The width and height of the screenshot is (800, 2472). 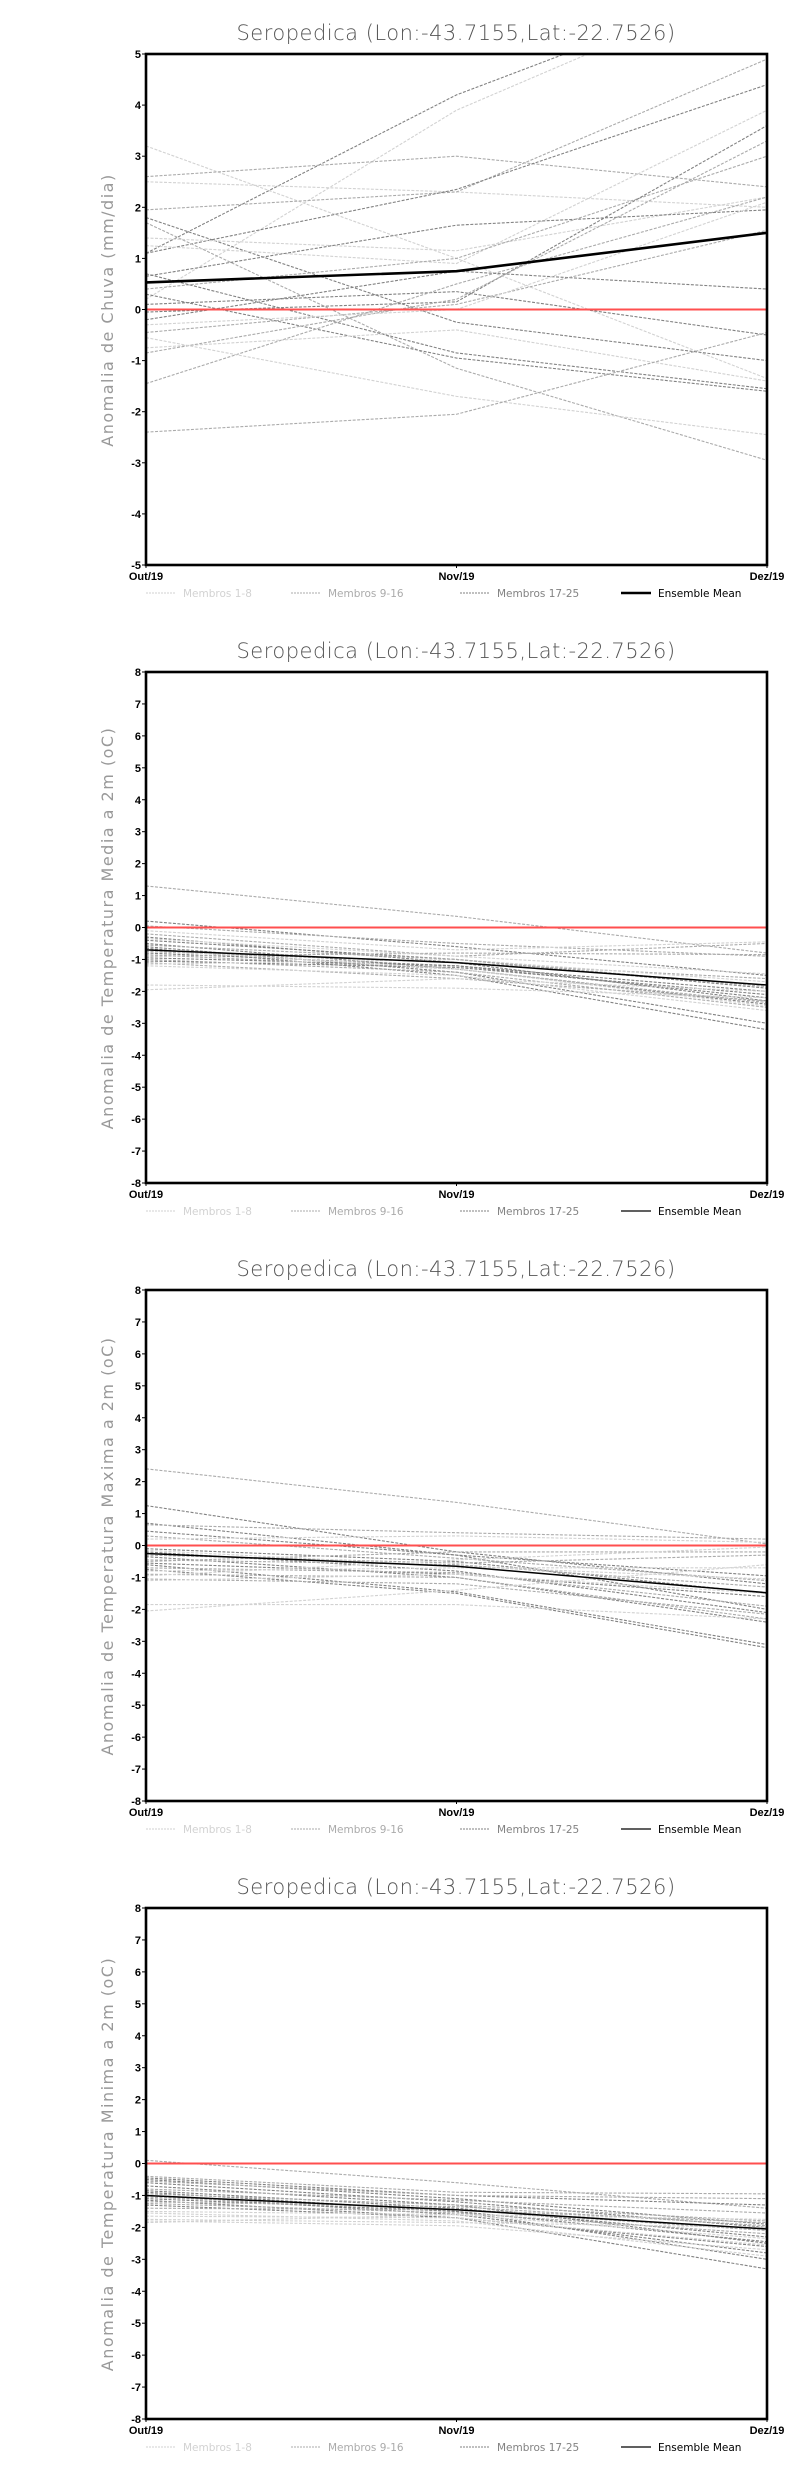 I want to click on legend-item: Ensemble Mean, so click(x=681, y=1830).